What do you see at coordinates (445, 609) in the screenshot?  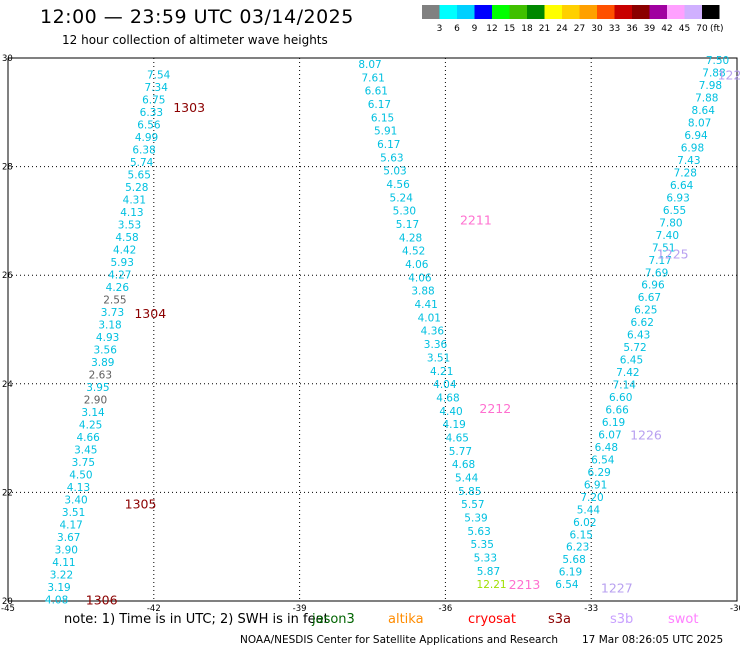 I see `longitude-tick-label: -36` at bounding box center [445, 609].